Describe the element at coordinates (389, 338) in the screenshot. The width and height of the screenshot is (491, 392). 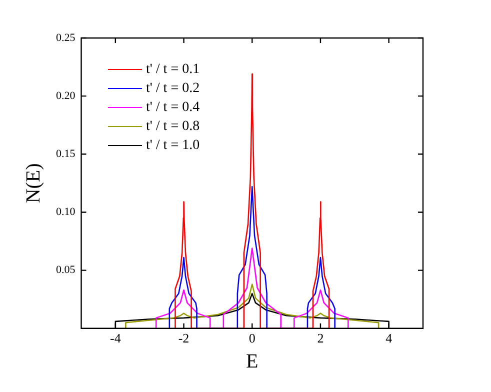
I see `x-tick-label: 4` at that location.